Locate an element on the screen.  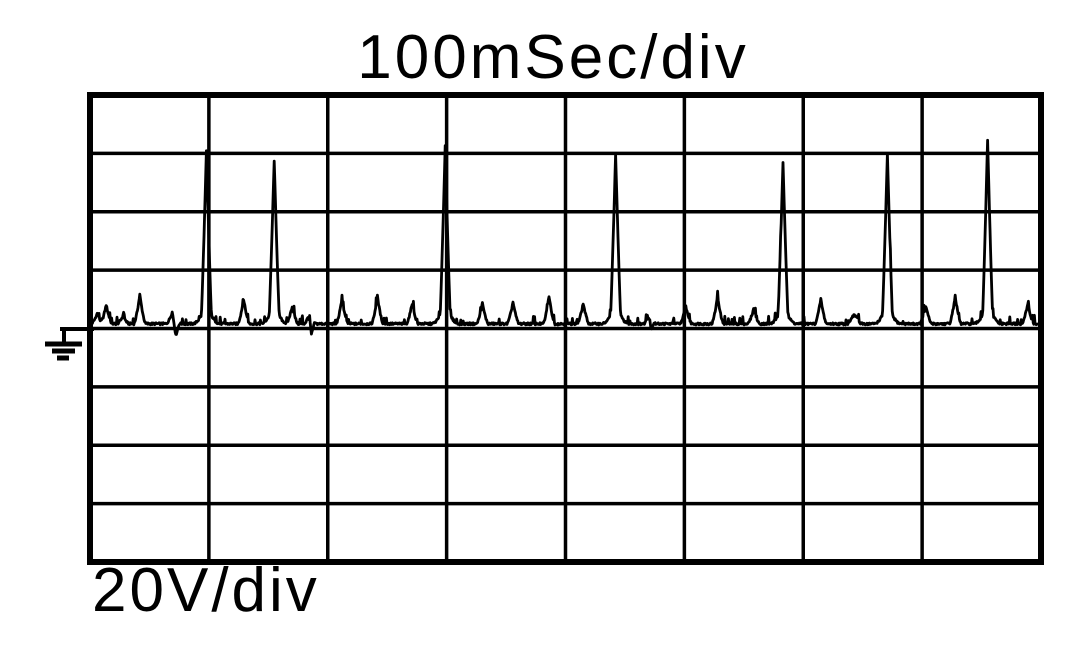
earth-ground-icon is located at coordinates (69, 344).